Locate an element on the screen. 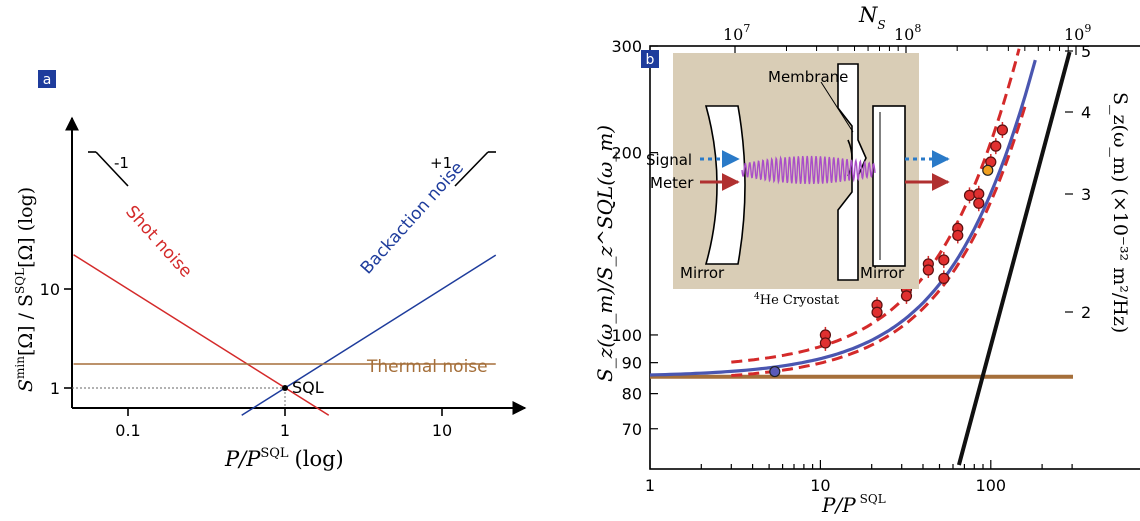 This screenshot has height=521, width=1140. sql-point-label: SQL is located at coordinates (308, 387).